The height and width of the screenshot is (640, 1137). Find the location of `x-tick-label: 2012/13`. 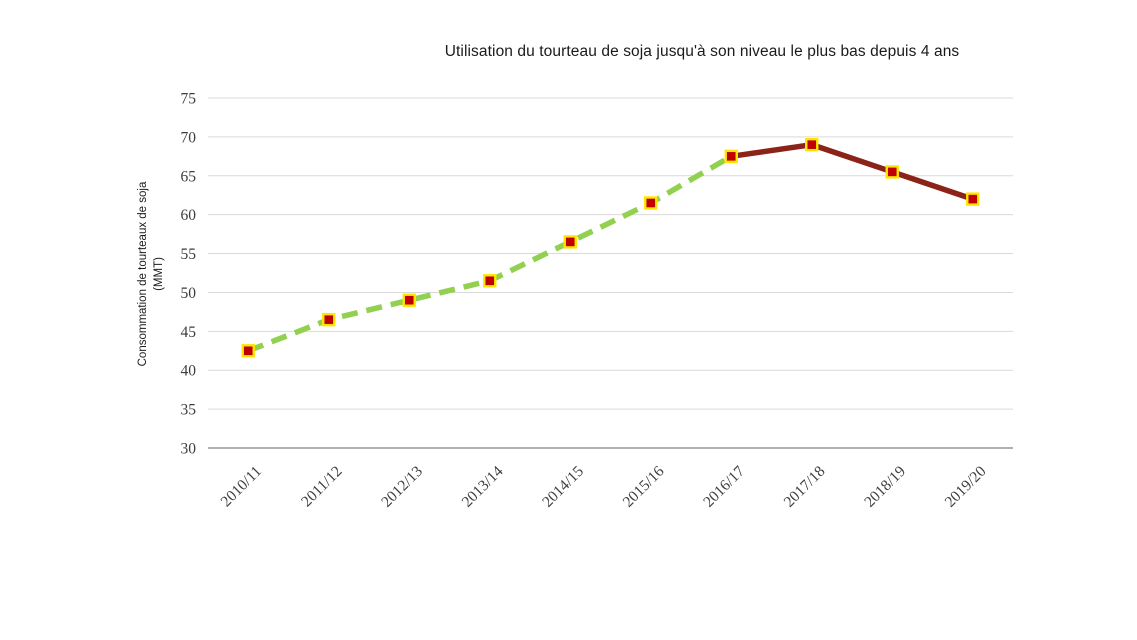

x-tick-label: 2012/13 is located at coordinates (402, 487).